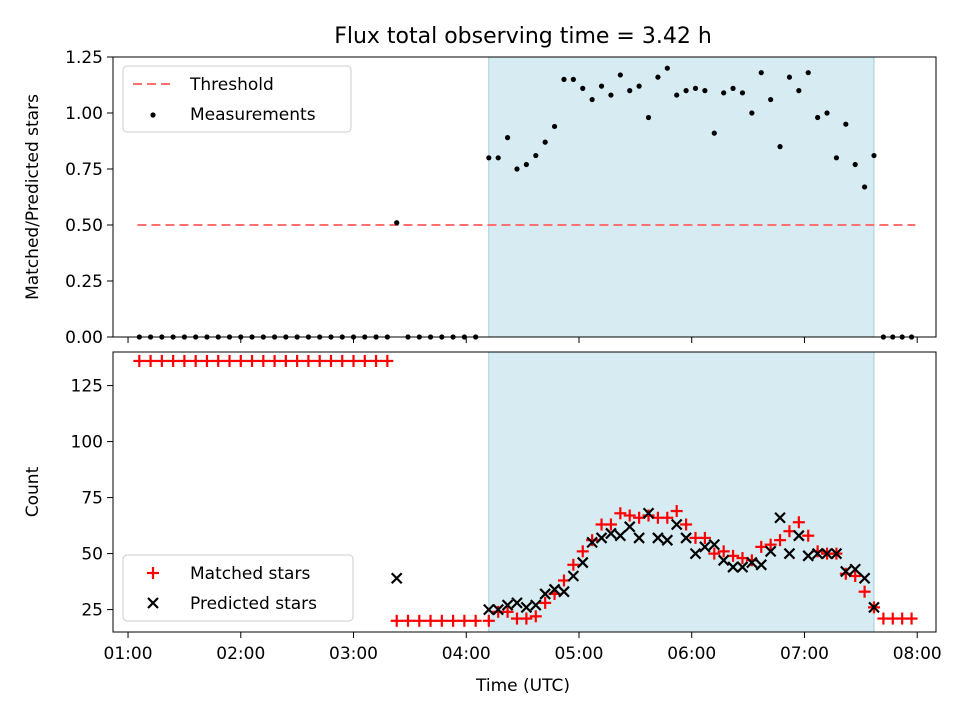  What do you see at coordinates (153, 115) in the screenshot?
I see `legend-measurements-swatch` at bounding box center [153, 115].